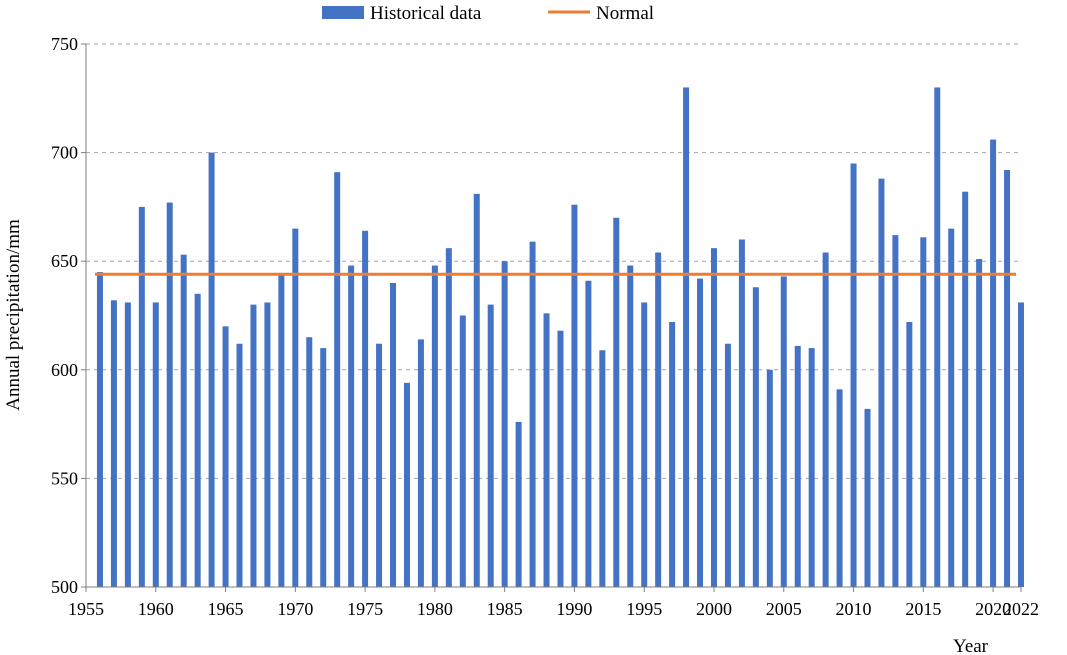 This screenshot has width=1067, height=655. I want to click on x-tick-label: 1970, so click(295, 609).